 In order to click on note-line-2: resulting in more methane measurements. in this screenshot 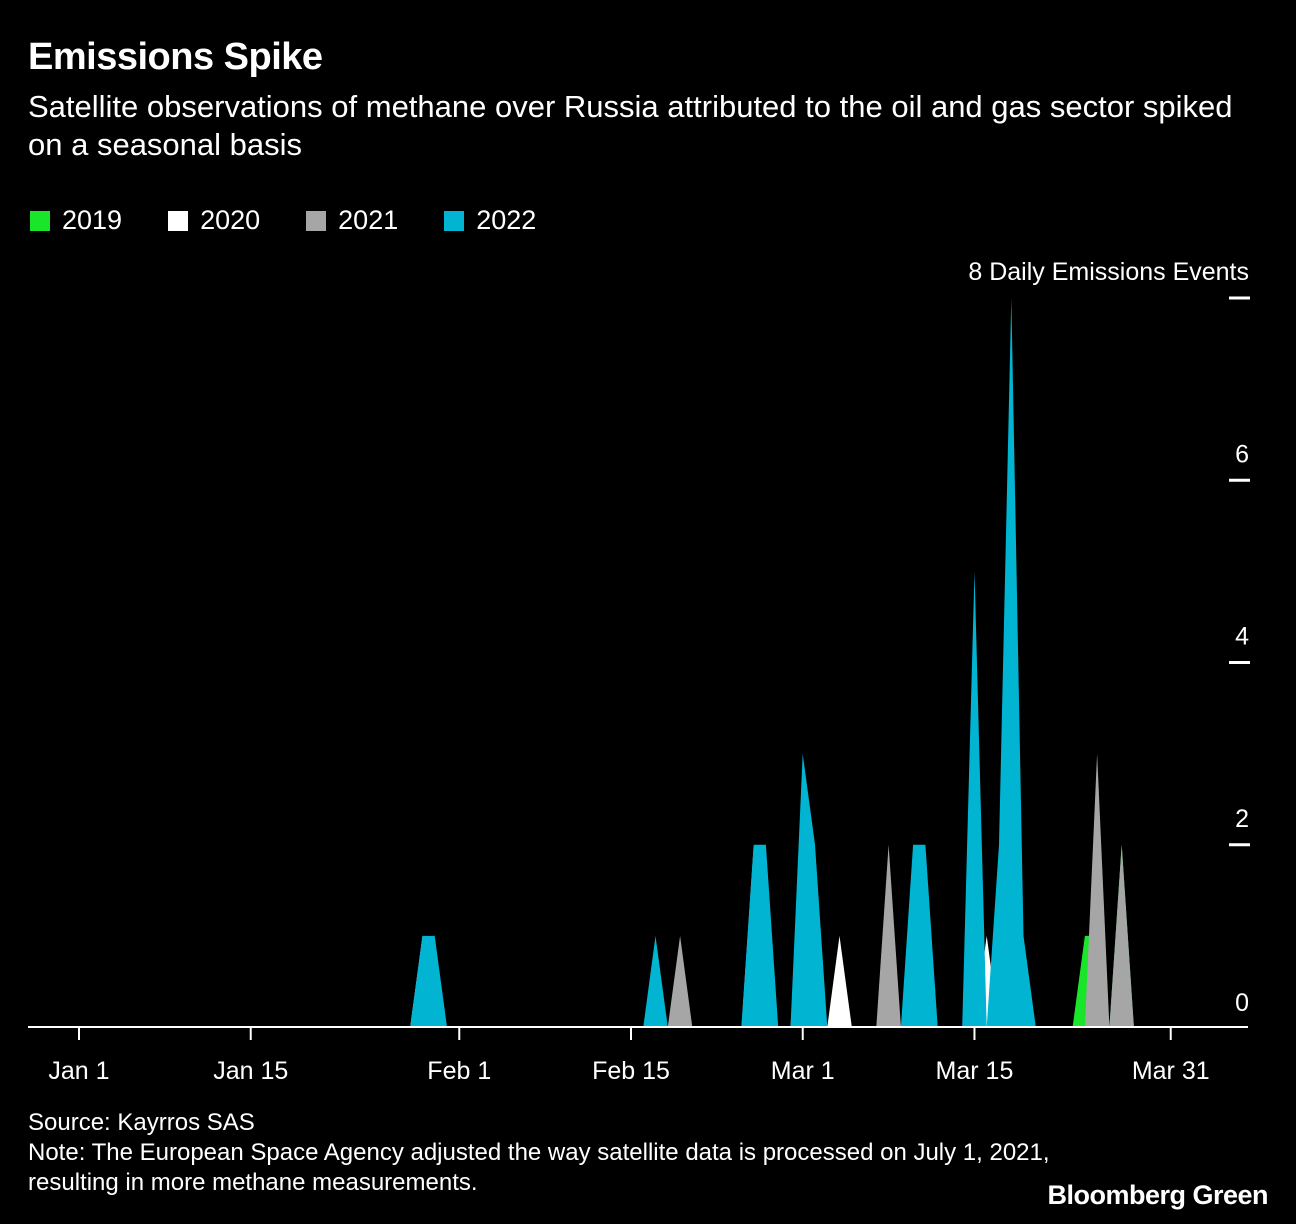, I will do `click(253, 1182)`.